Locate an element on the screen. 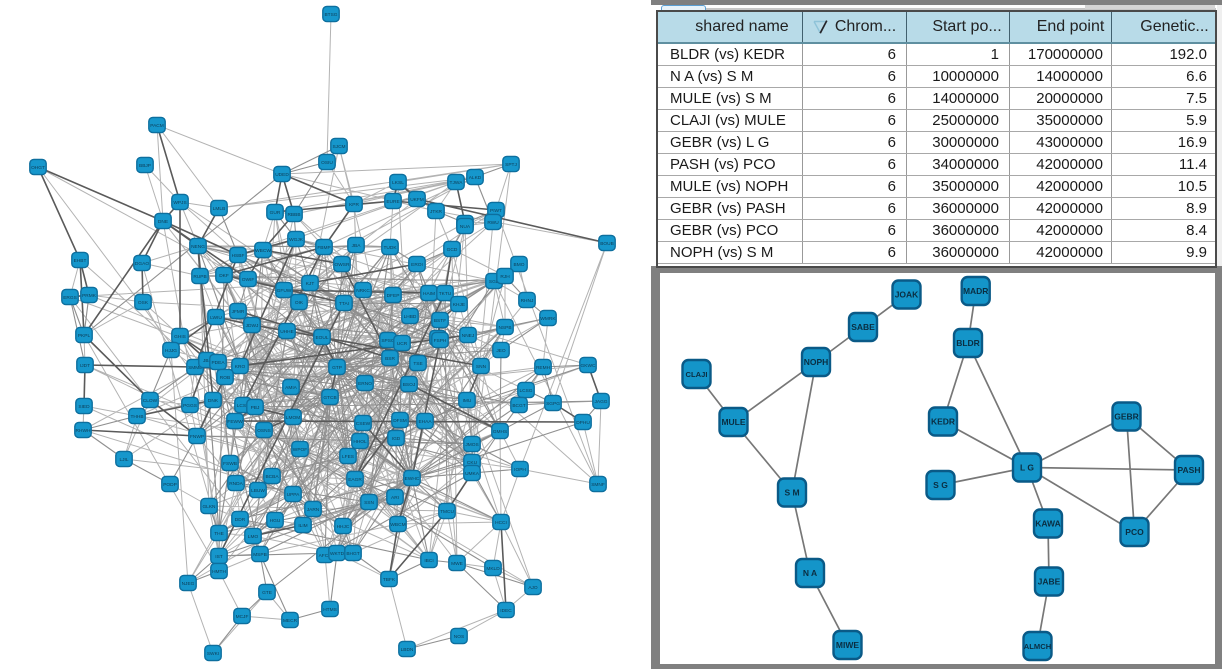 The image size is (1222, 669). svg-text: MADR is located at coordinates (976, 291).